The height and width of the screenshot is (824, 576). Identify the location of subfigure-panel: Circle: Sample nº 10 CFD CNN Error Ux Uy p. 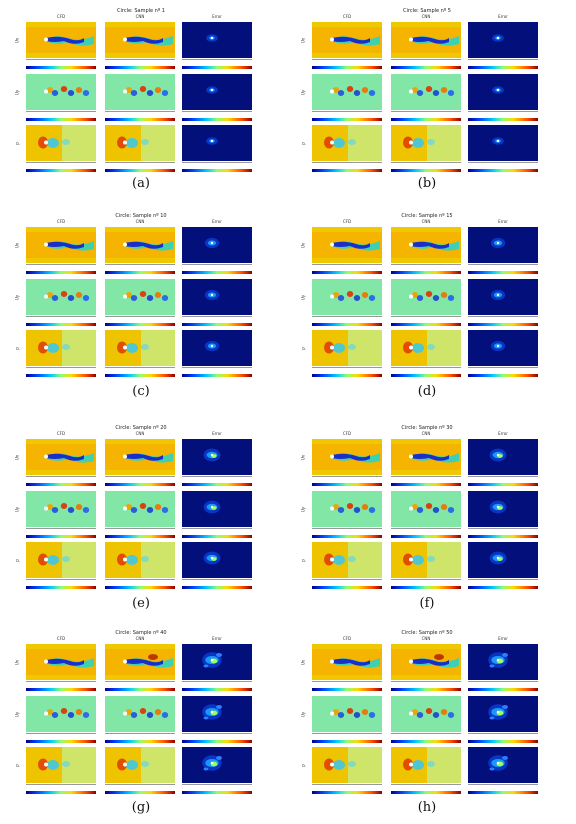
(141, 308).